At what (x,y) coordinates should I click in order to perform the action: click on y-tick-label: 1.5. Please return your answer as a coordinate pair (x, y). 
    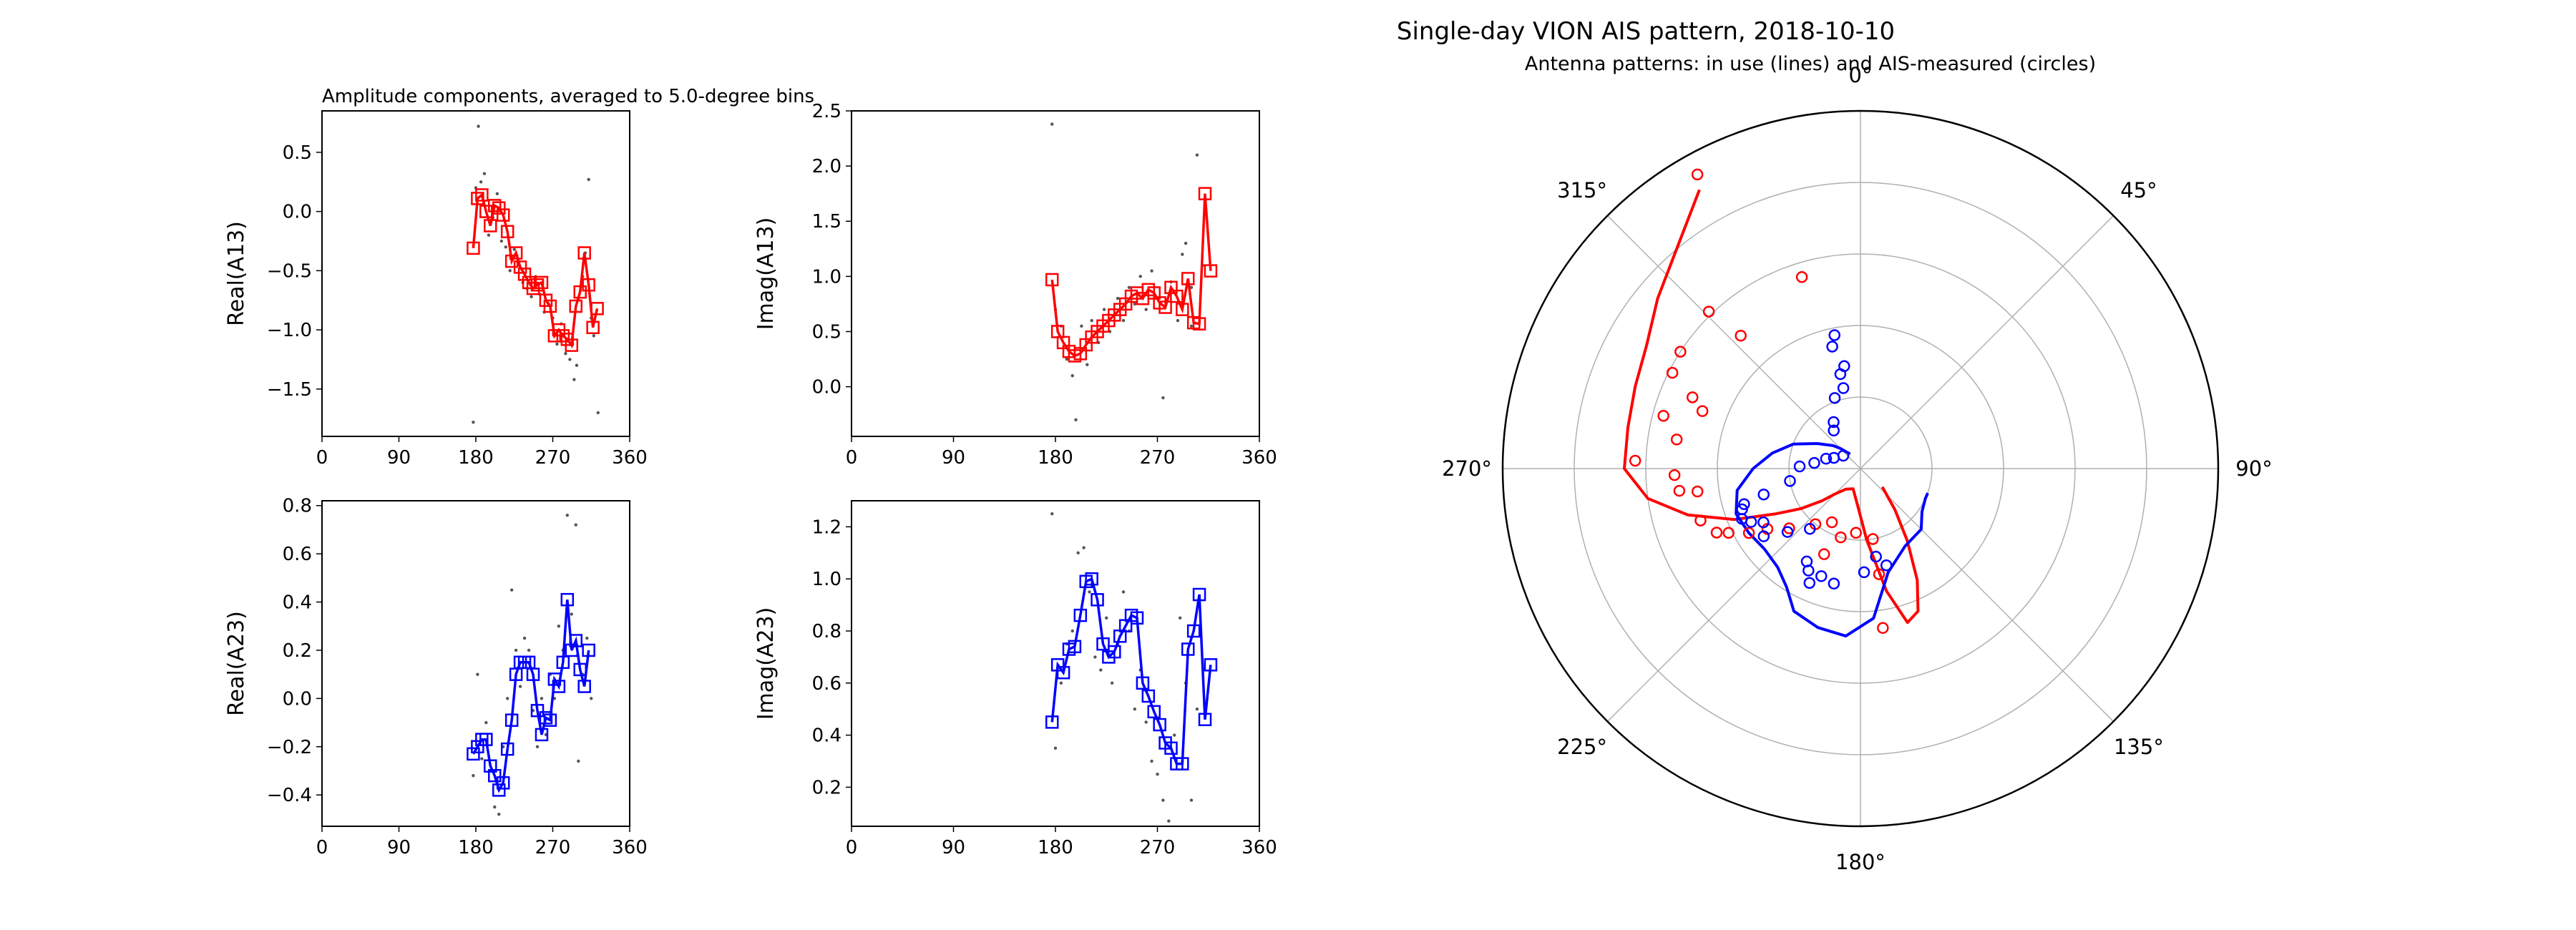
    Looking at the image, I should click on (826, 221).